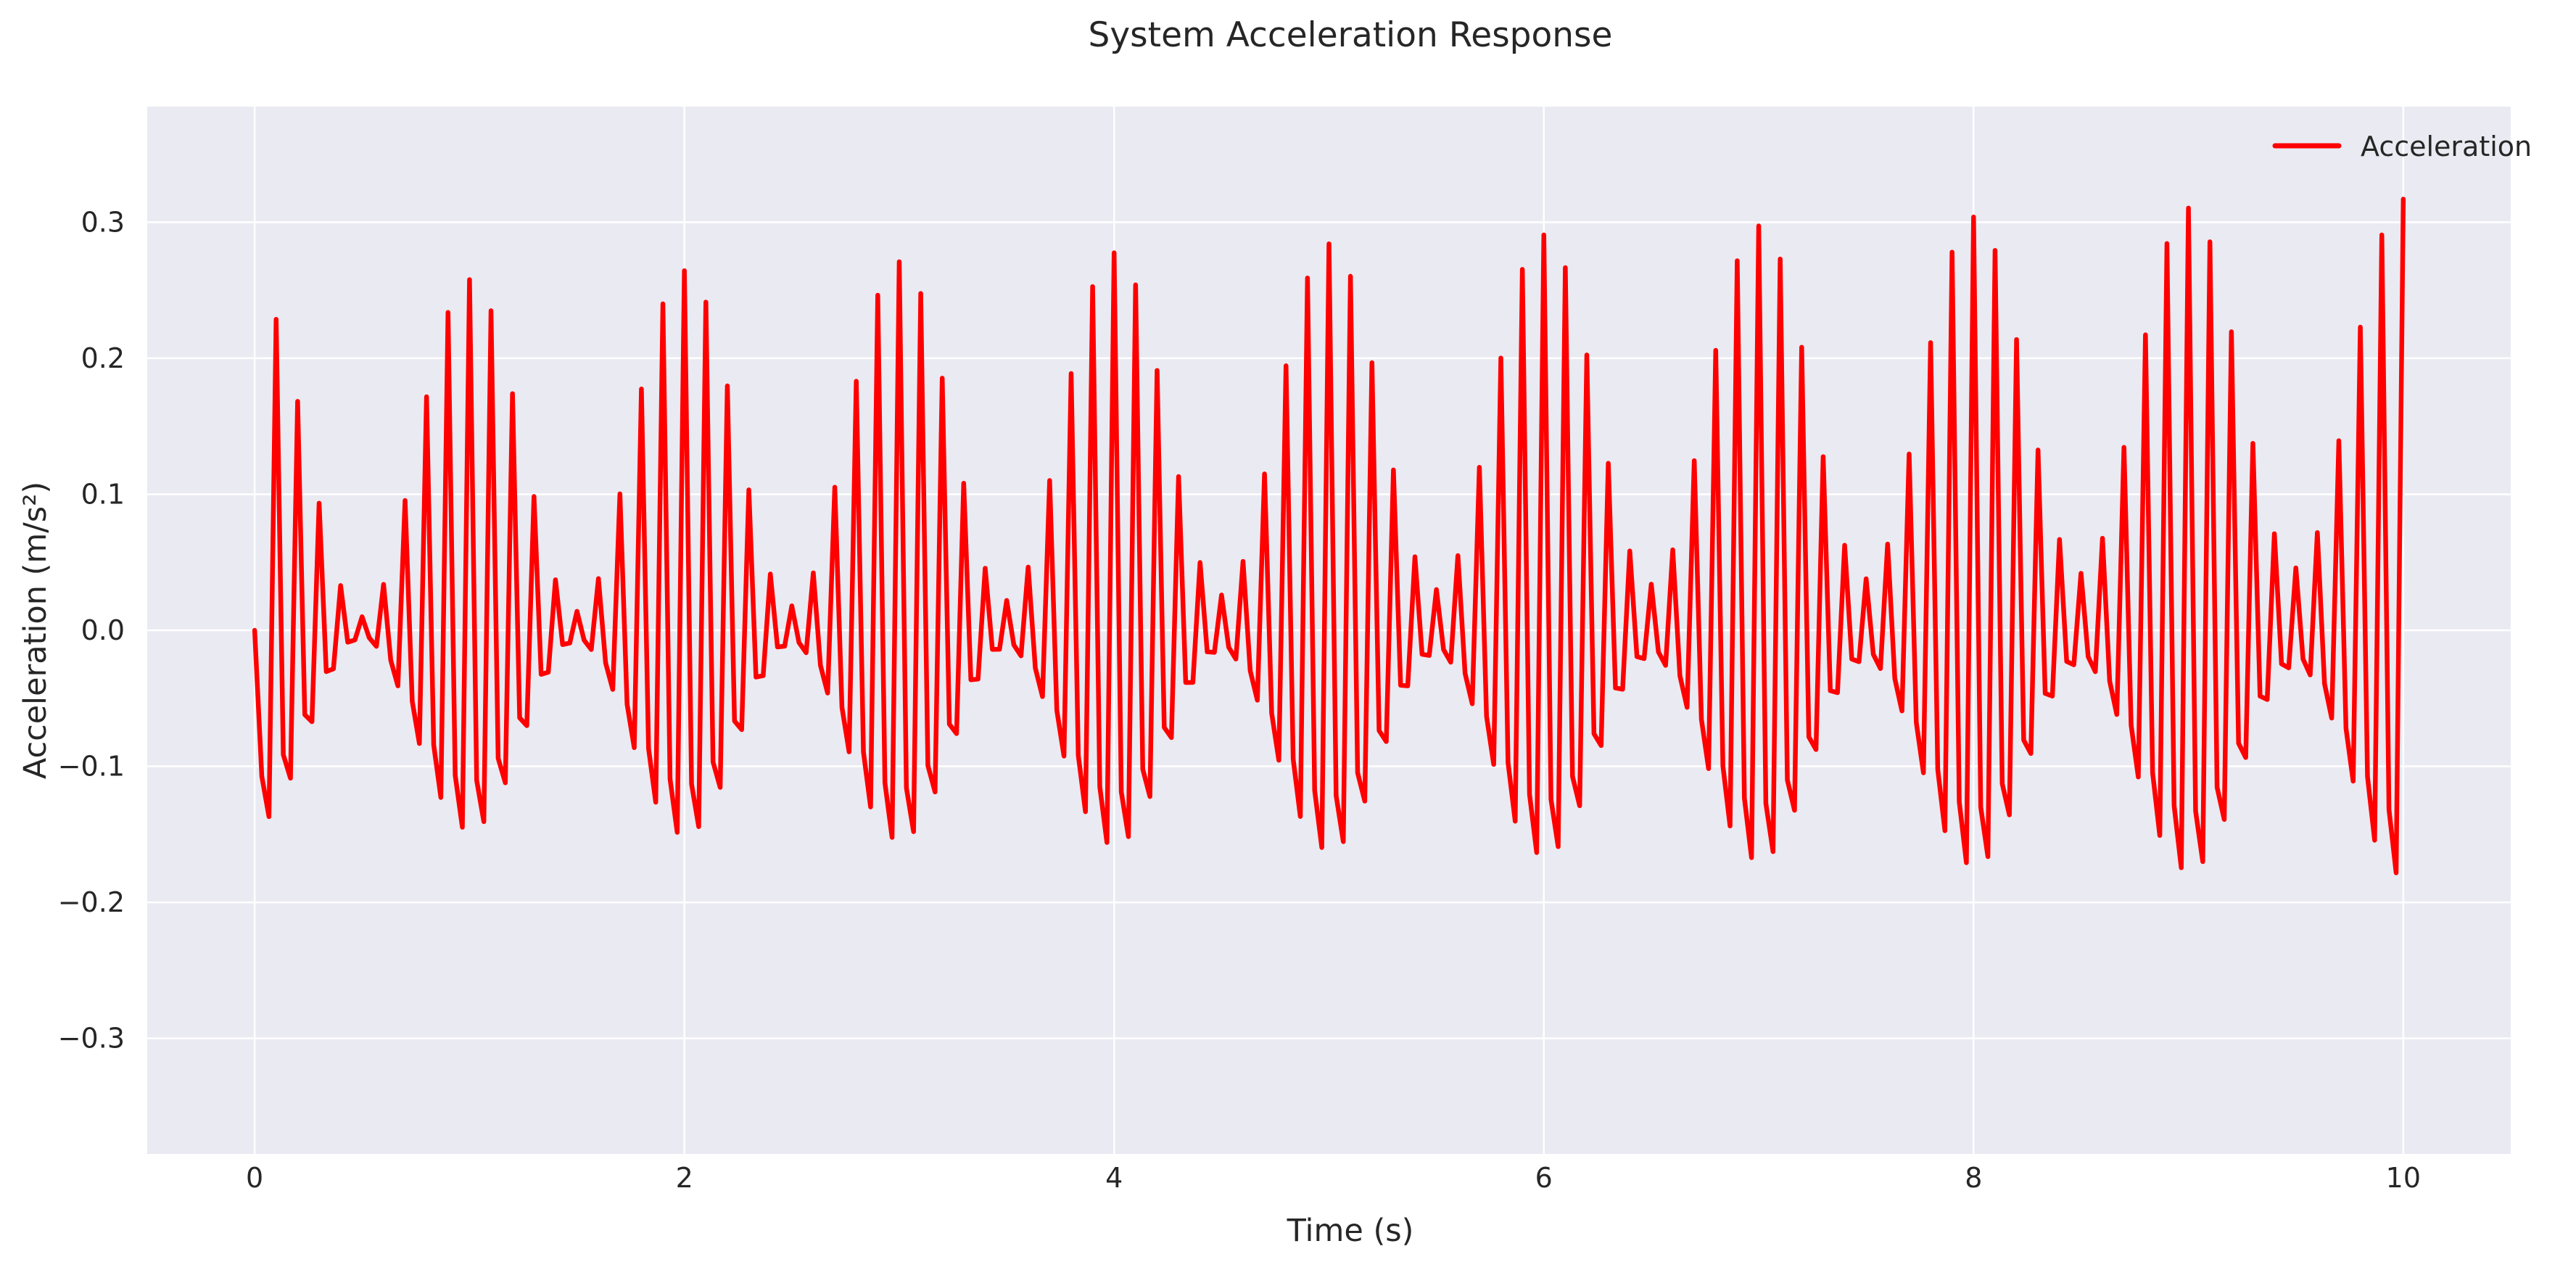 The height and width of the screenshot is (1270, 2576). I want to click on y-tick-label: −0.3, so click(91, 1039).